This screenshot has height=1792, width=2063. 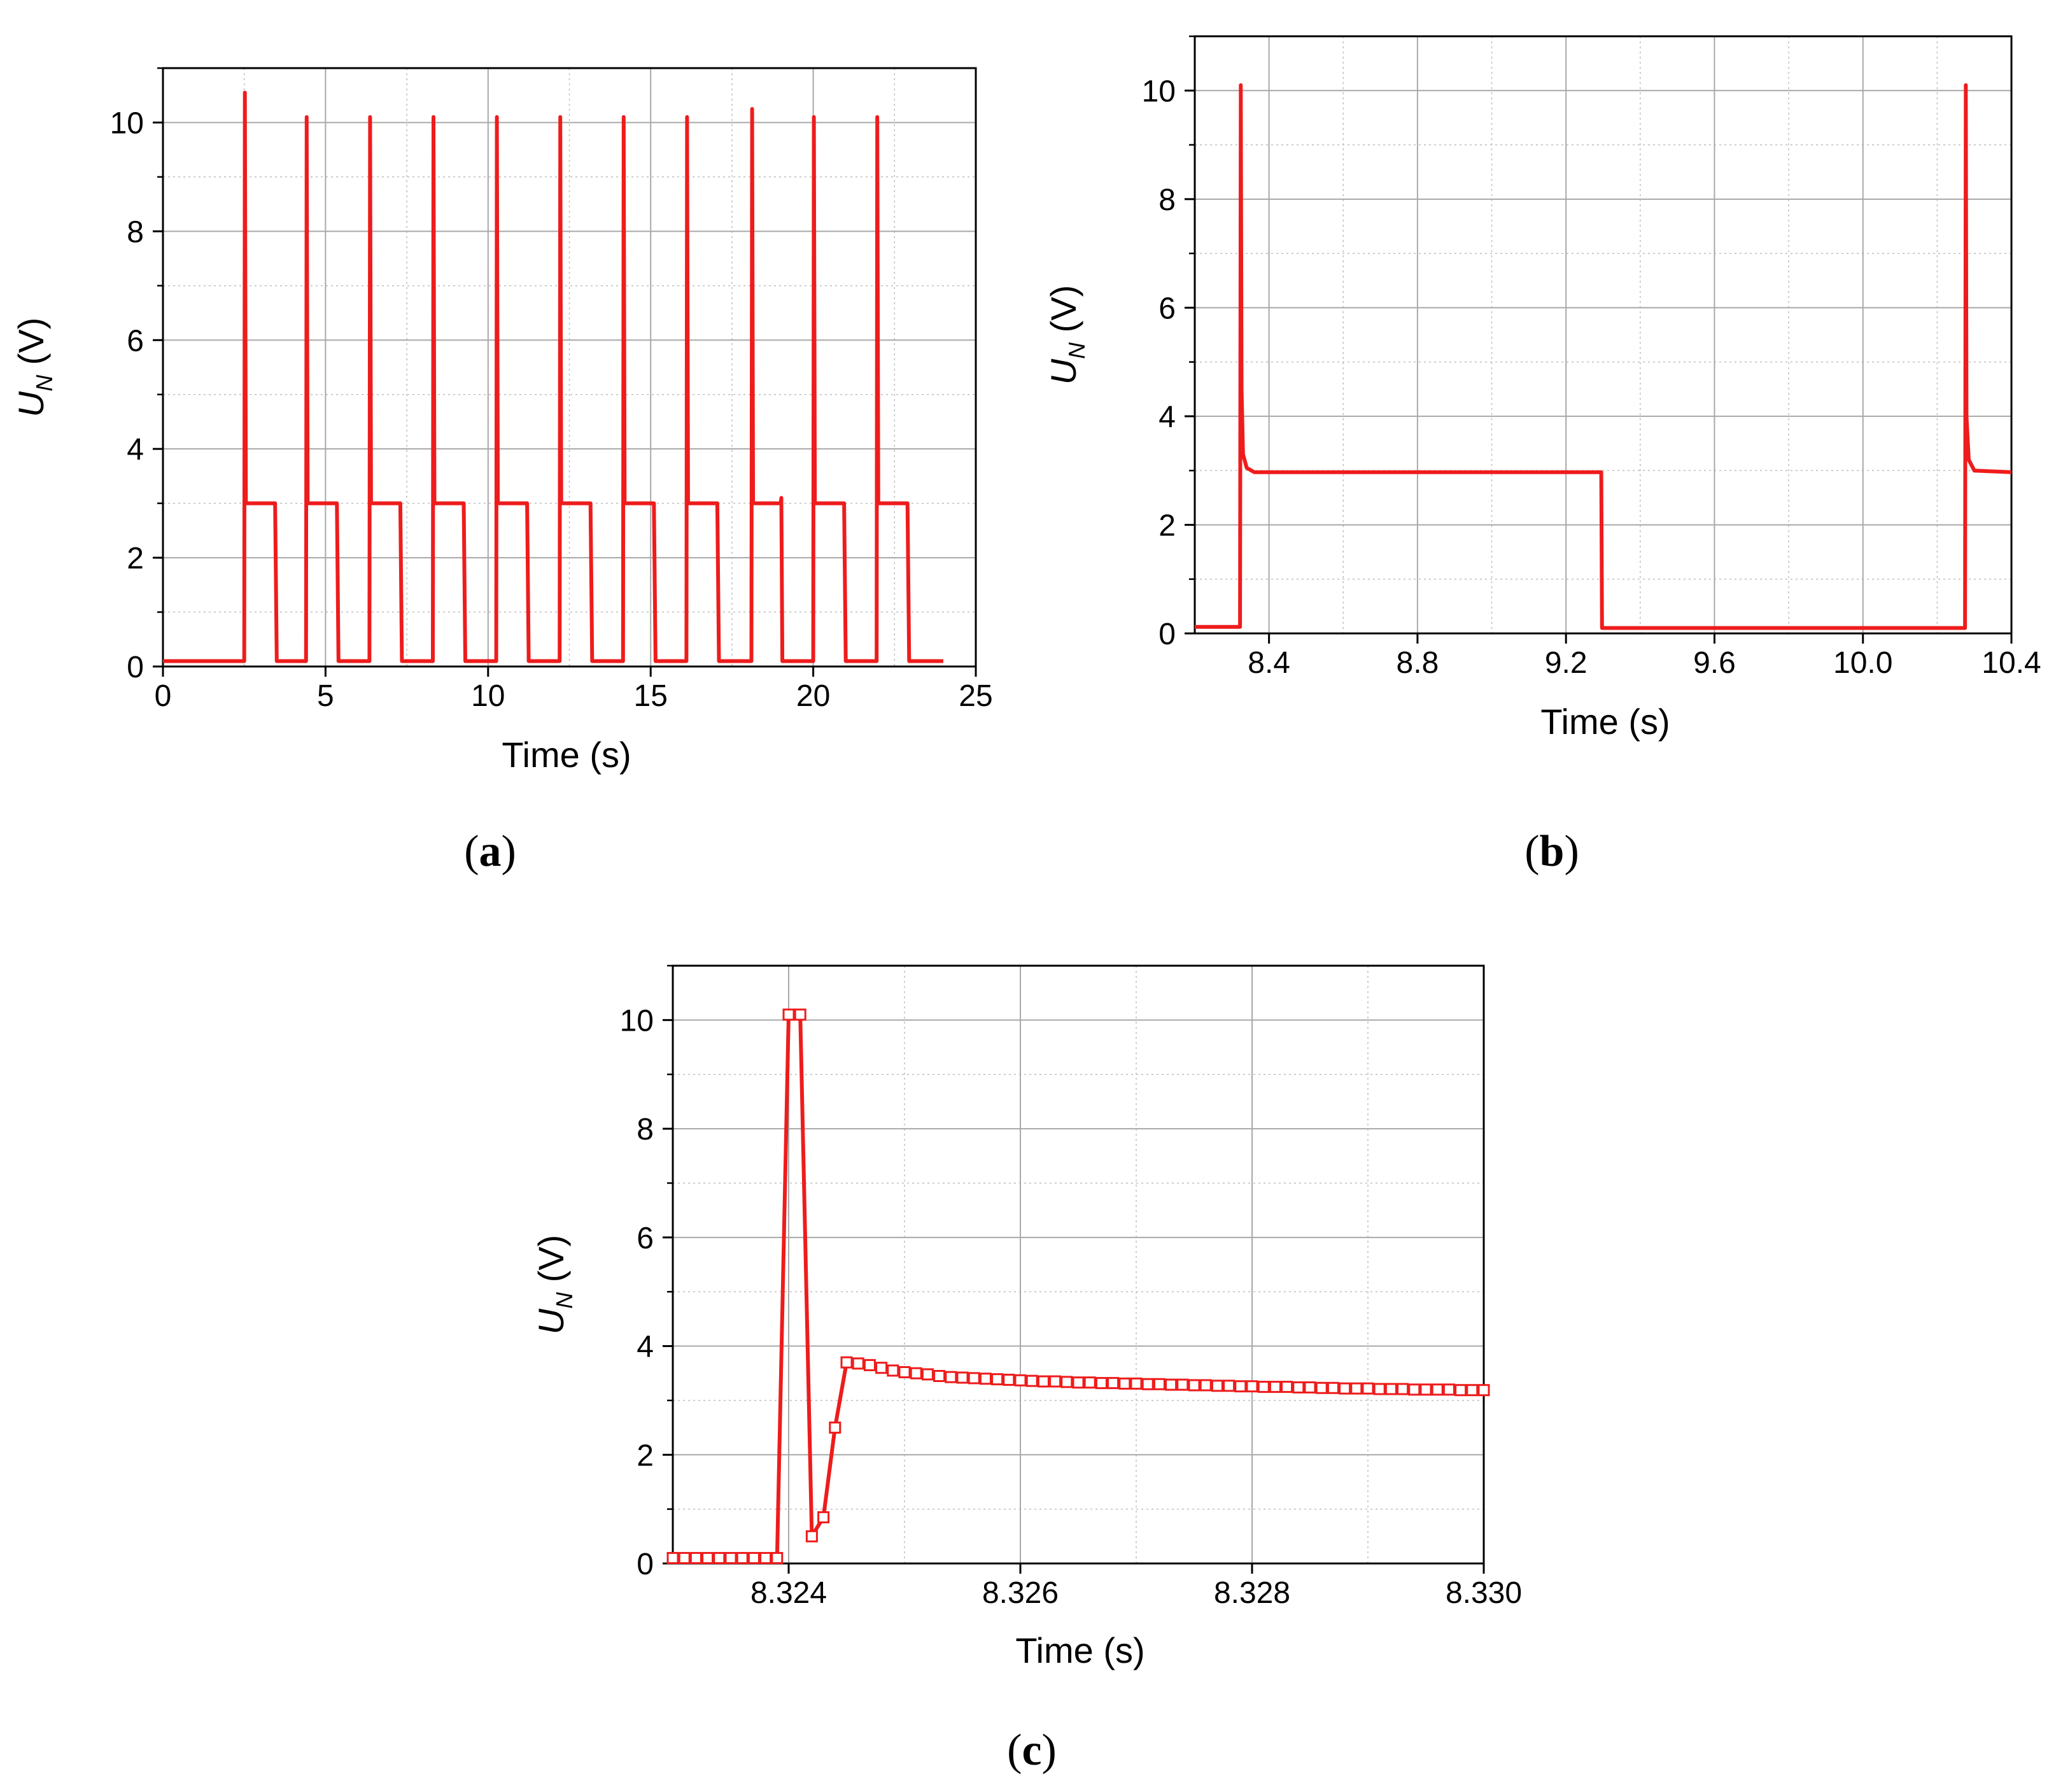 I want to click on x-tick-label: 8.8, so click(x=1418, y=663).